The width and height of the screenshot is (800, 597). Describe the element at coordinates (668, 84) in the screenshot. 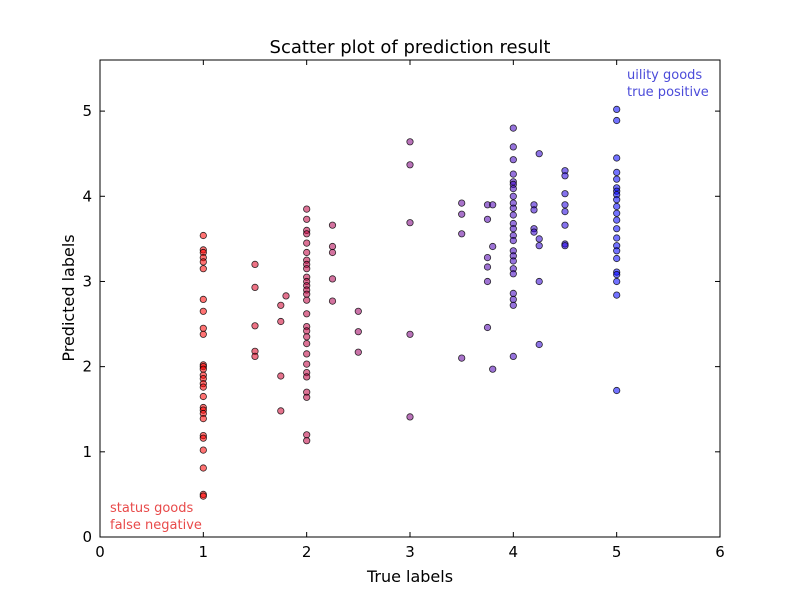

I see `annotation-top: uility goods true positive` at that location.